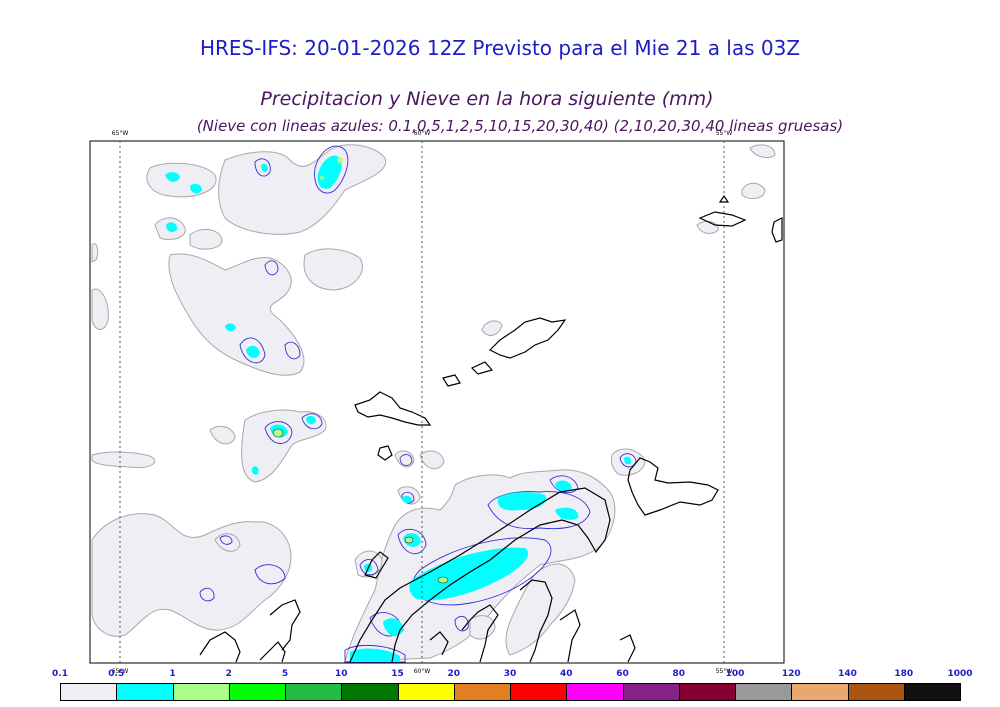 This screenshot has width=1000, height=707. What do you see at coordinates (60, 674) in the screenshot?
I see `colorbar-label: 0.1` at bounding box center [60, 674].